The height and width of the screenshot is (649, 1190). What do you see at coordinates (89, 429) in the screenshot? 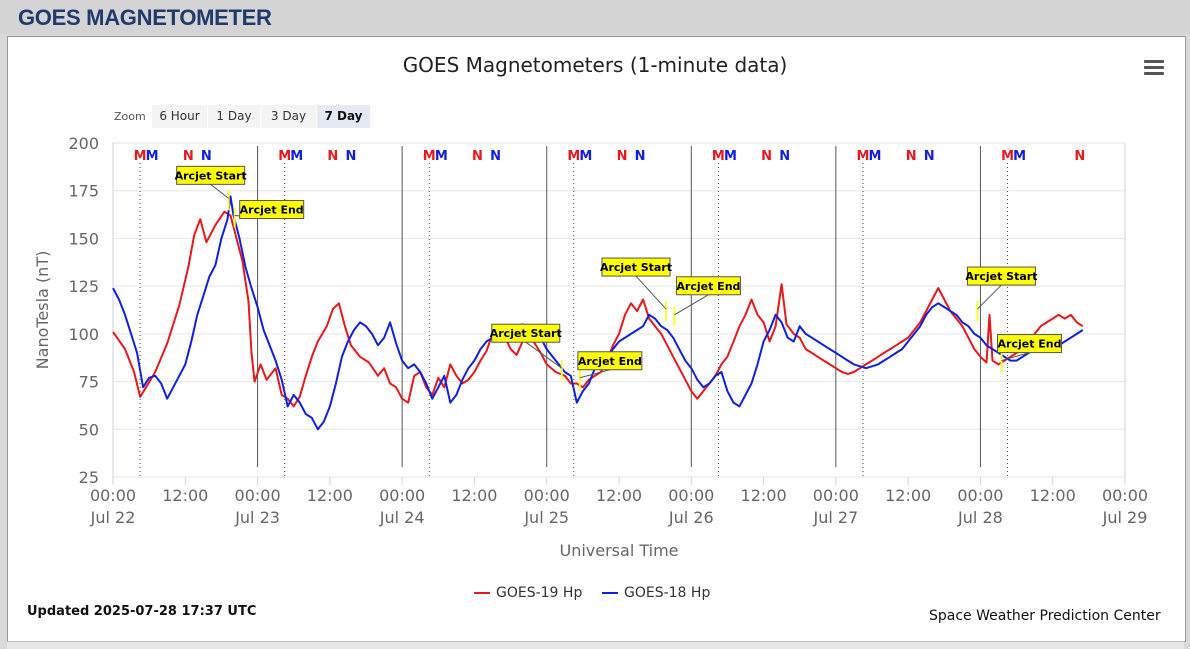
I see `y-tick-label: 50` at bounding box center [89, 429].